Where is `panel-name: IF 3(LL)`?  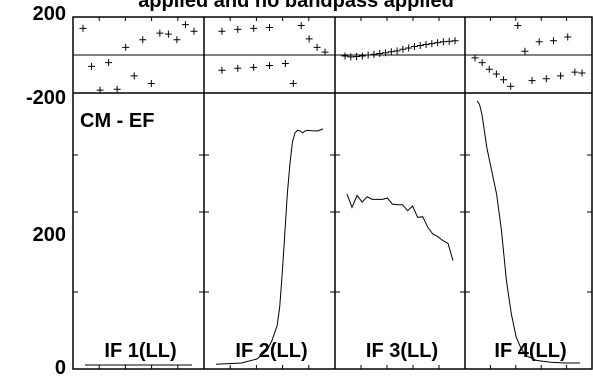
panel-name: IF 3(LL) is located at coordinates (402, 351).